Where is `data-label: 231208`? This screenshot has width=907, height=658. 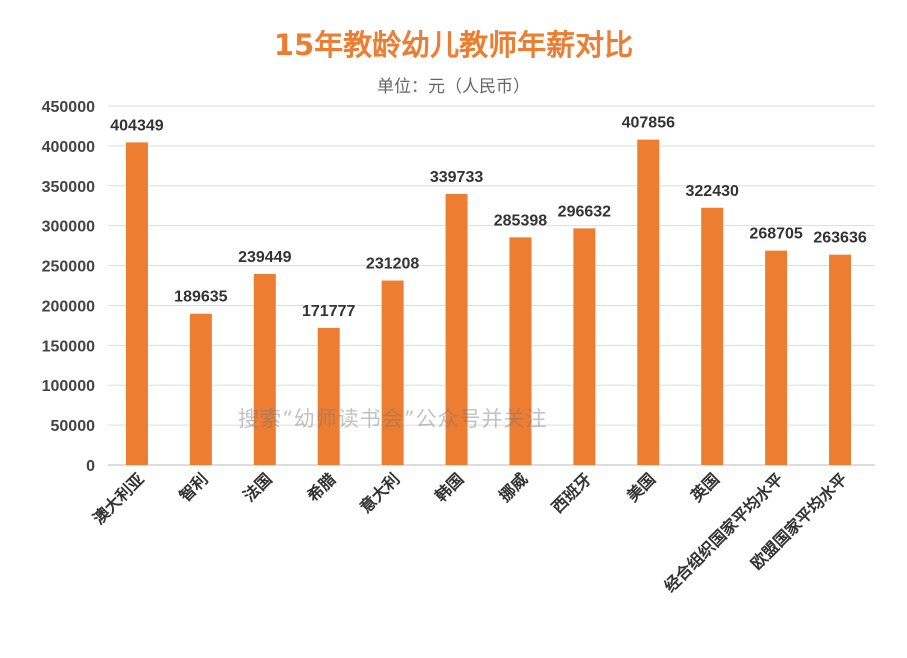 data-label: 231208 is located at coordinates (392, 264).